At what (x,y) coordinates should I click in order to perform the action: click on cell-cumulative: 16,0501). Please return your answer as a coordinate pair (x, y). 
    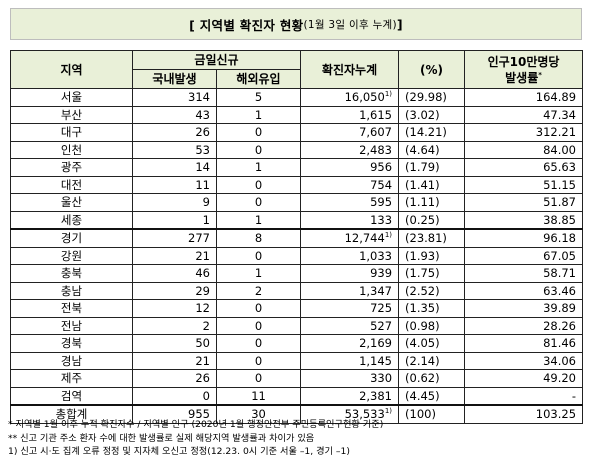
    Looking at the image, I should click on (350, 97).